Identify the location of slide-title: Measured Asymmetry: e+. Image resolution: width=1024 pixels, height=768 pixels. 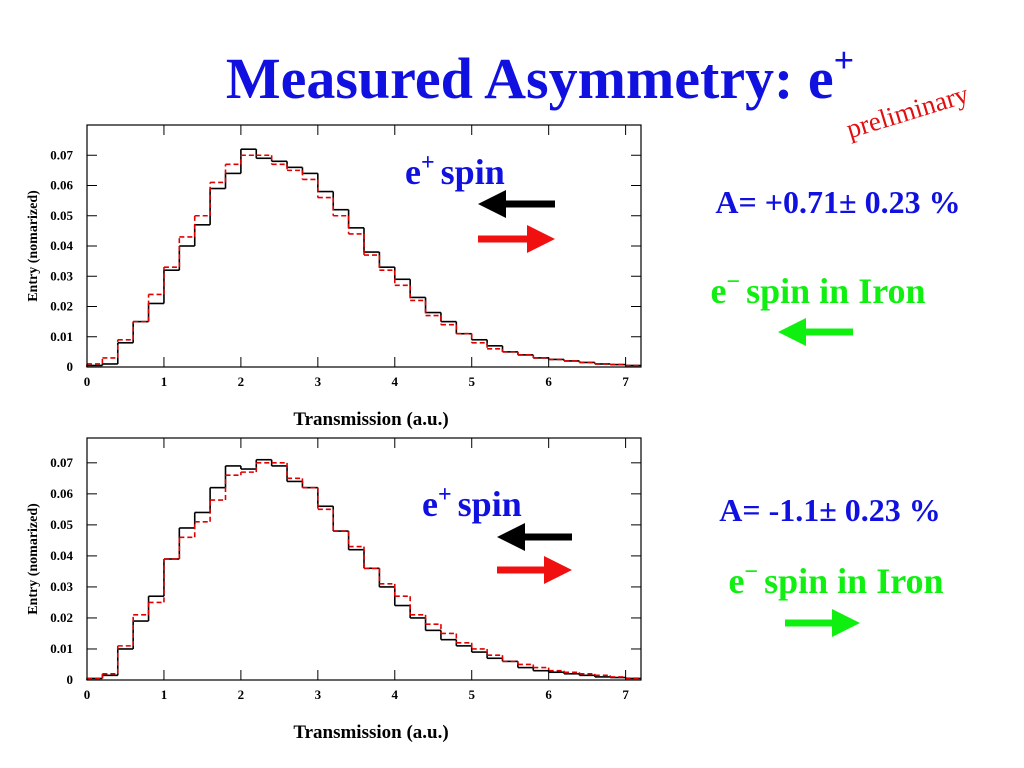
(540, 75).